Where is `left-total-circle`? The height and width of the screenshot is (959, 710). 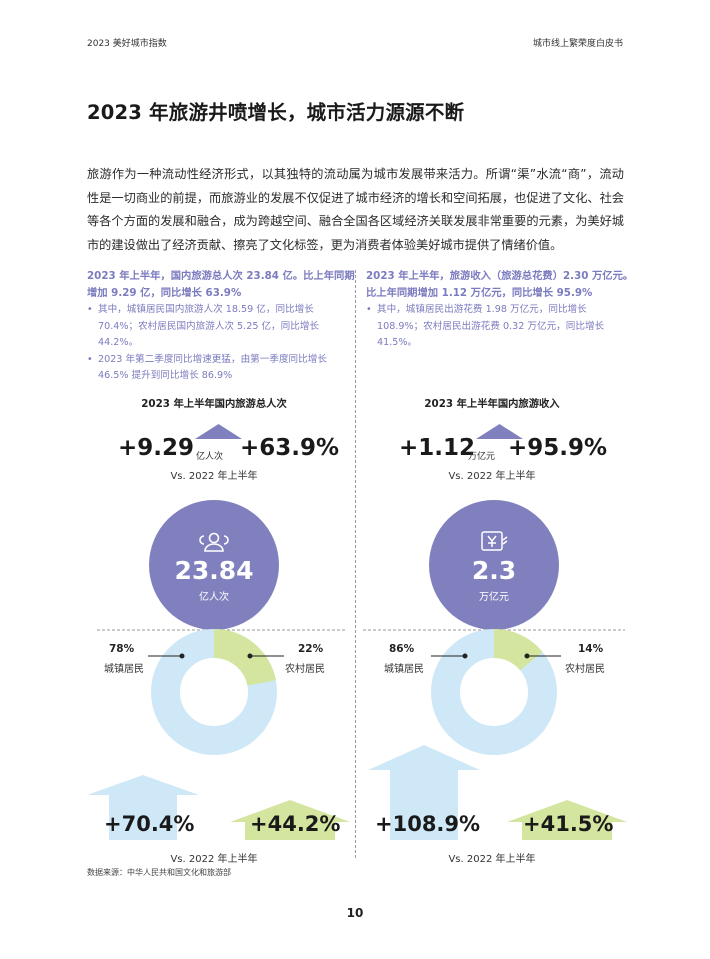 left-total-circle is located at coordinates (214, 565).